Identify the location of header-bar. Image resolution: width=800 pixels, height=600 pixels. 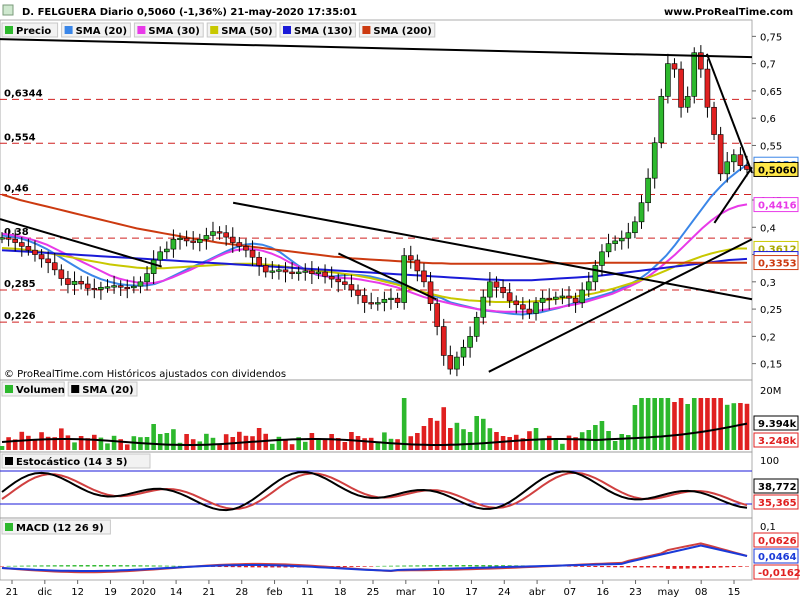
(400, 10).